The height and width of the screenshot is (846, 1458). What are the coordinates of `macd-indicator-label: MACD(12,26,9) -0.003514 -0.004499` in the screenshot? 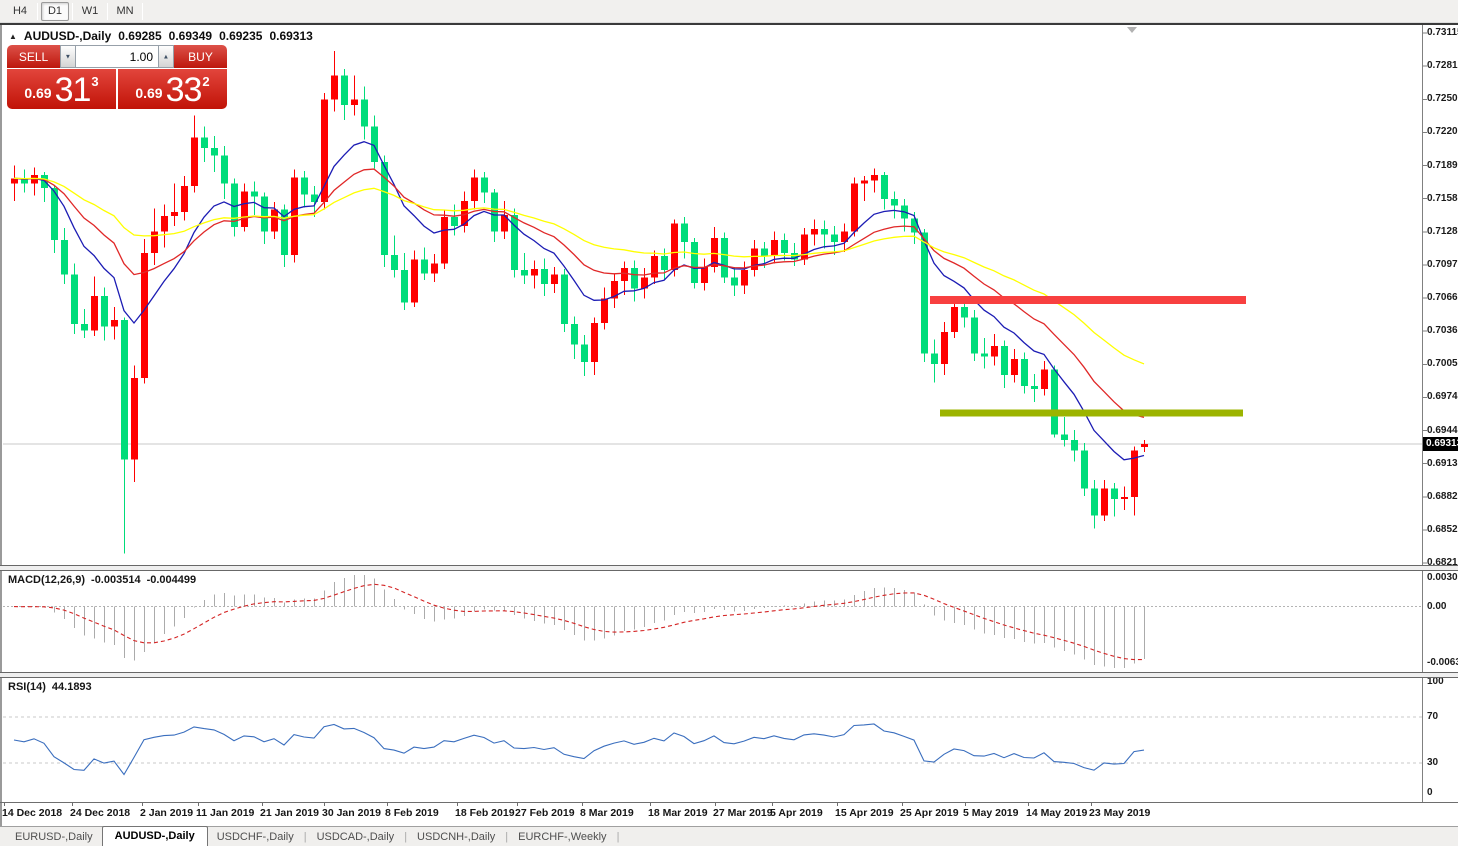 It's located at (102, 580).